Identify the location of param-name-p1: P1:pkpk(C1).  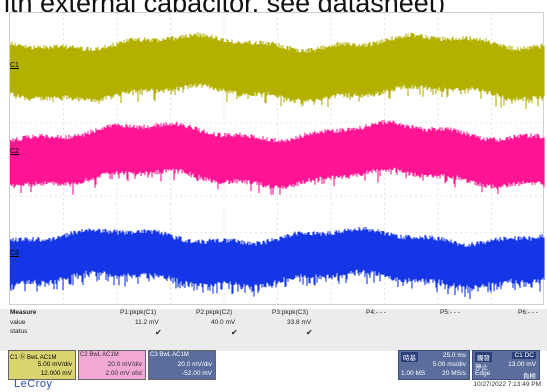
(138, 312).